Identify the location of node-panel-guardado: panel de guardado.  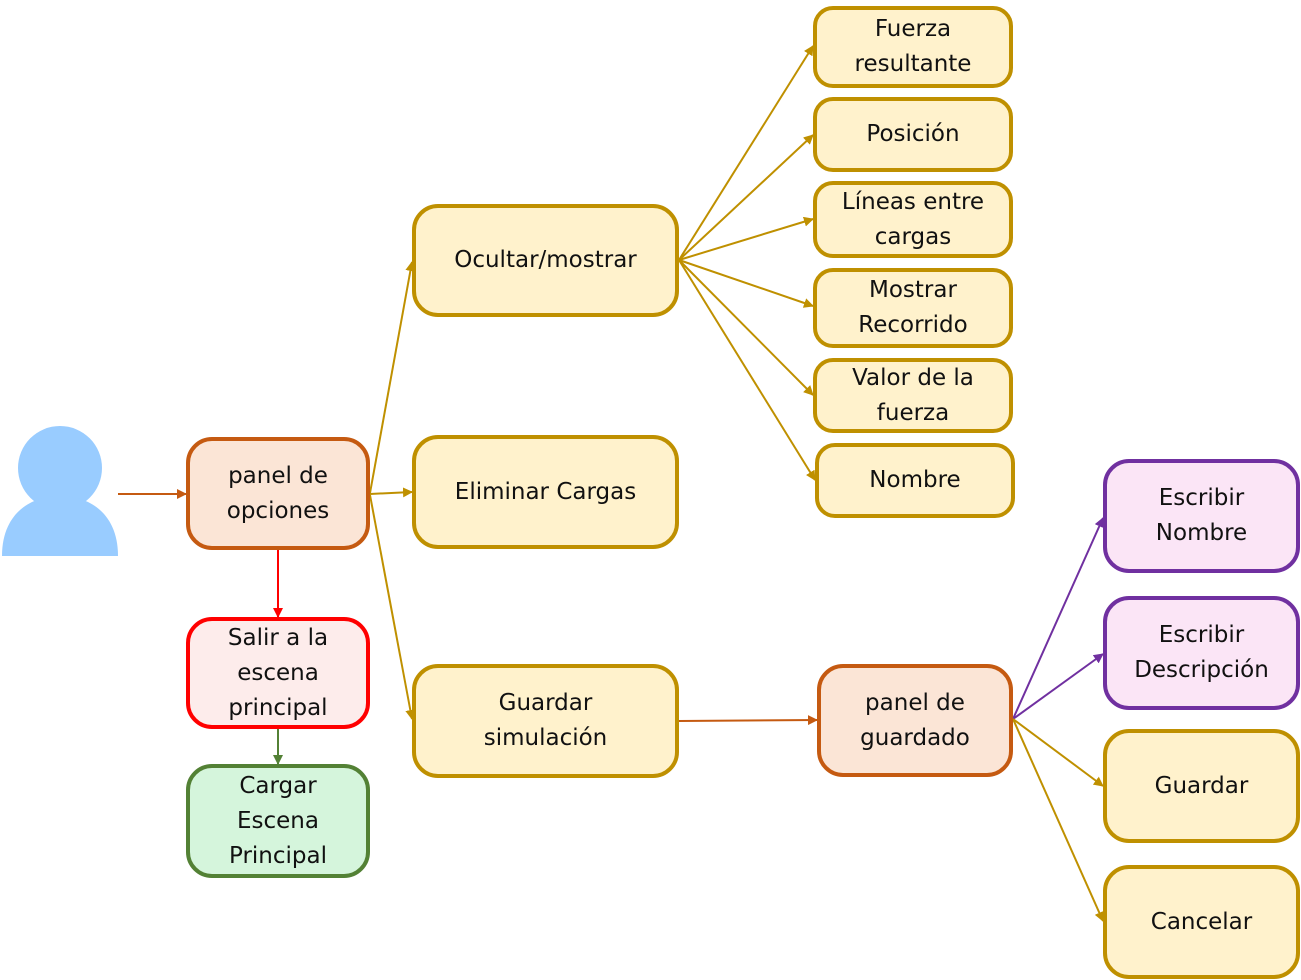
(915, 720).